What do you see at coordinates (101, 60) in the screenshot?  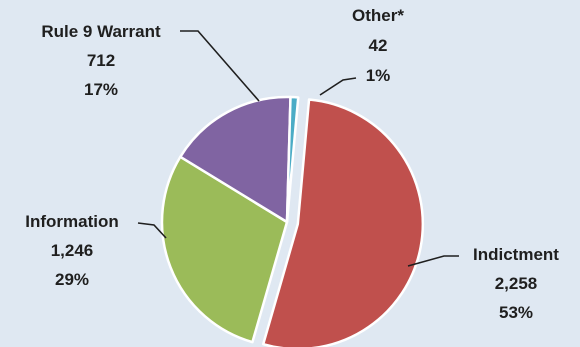 I see `label-rule9-value: 712` at bounding box center [101, 60].